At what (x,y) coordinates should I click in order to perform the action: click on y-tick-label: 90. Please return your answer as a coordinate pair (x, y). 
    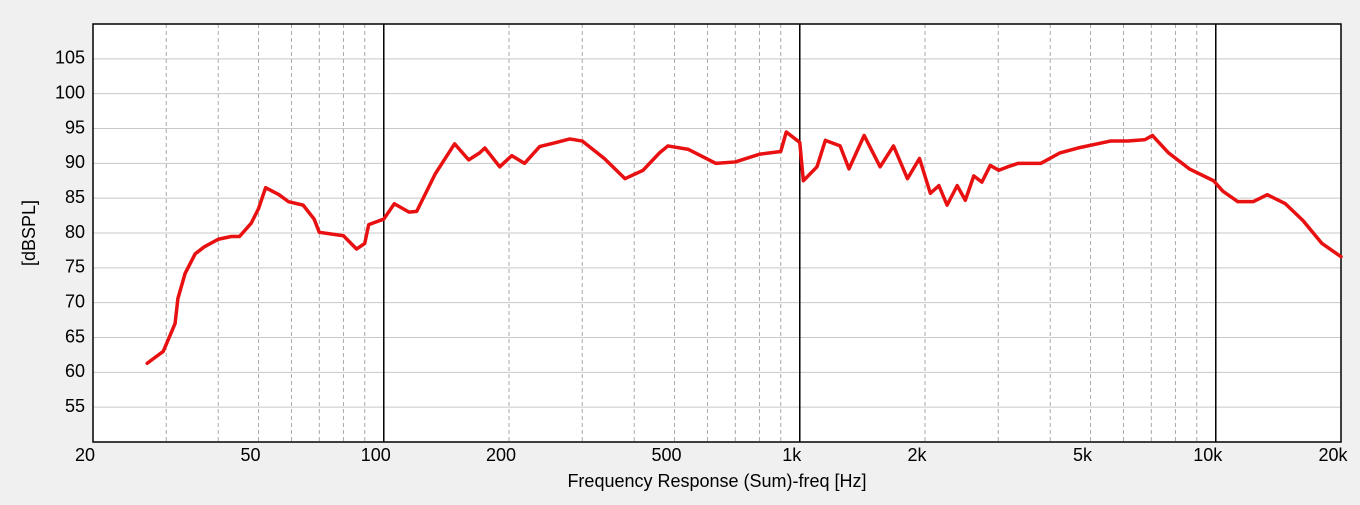
    Looking at the image, I should click on (75, 162).